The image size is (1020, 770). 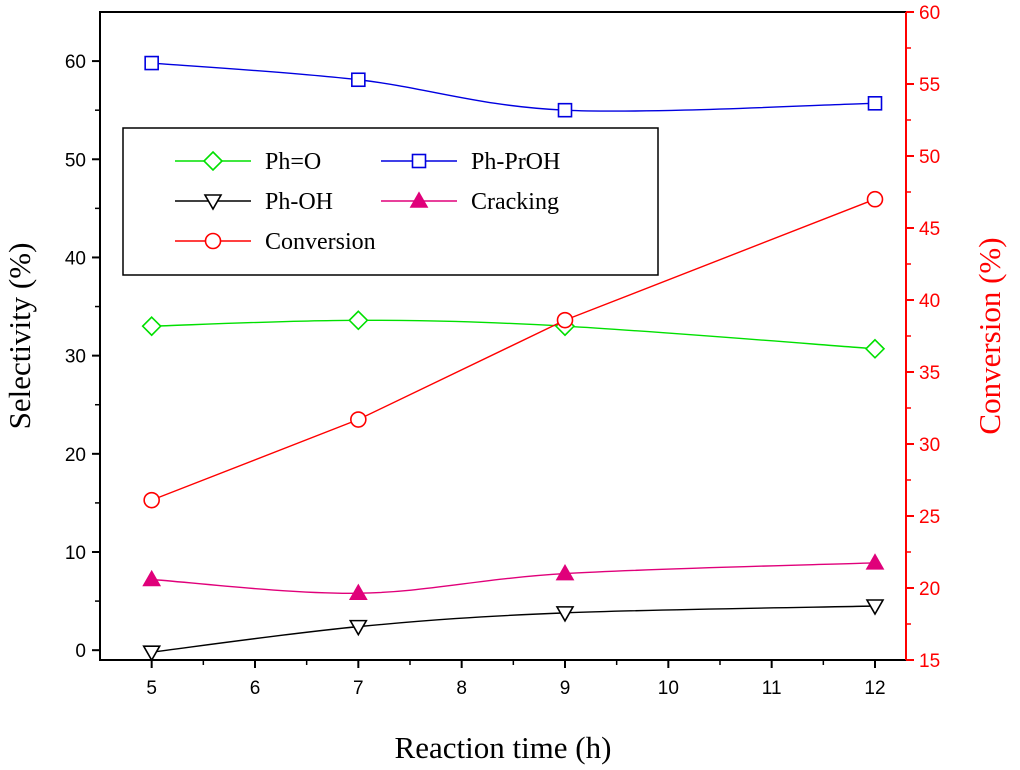 I want to click on series-line-ph-o, so click(x=513, y=334).